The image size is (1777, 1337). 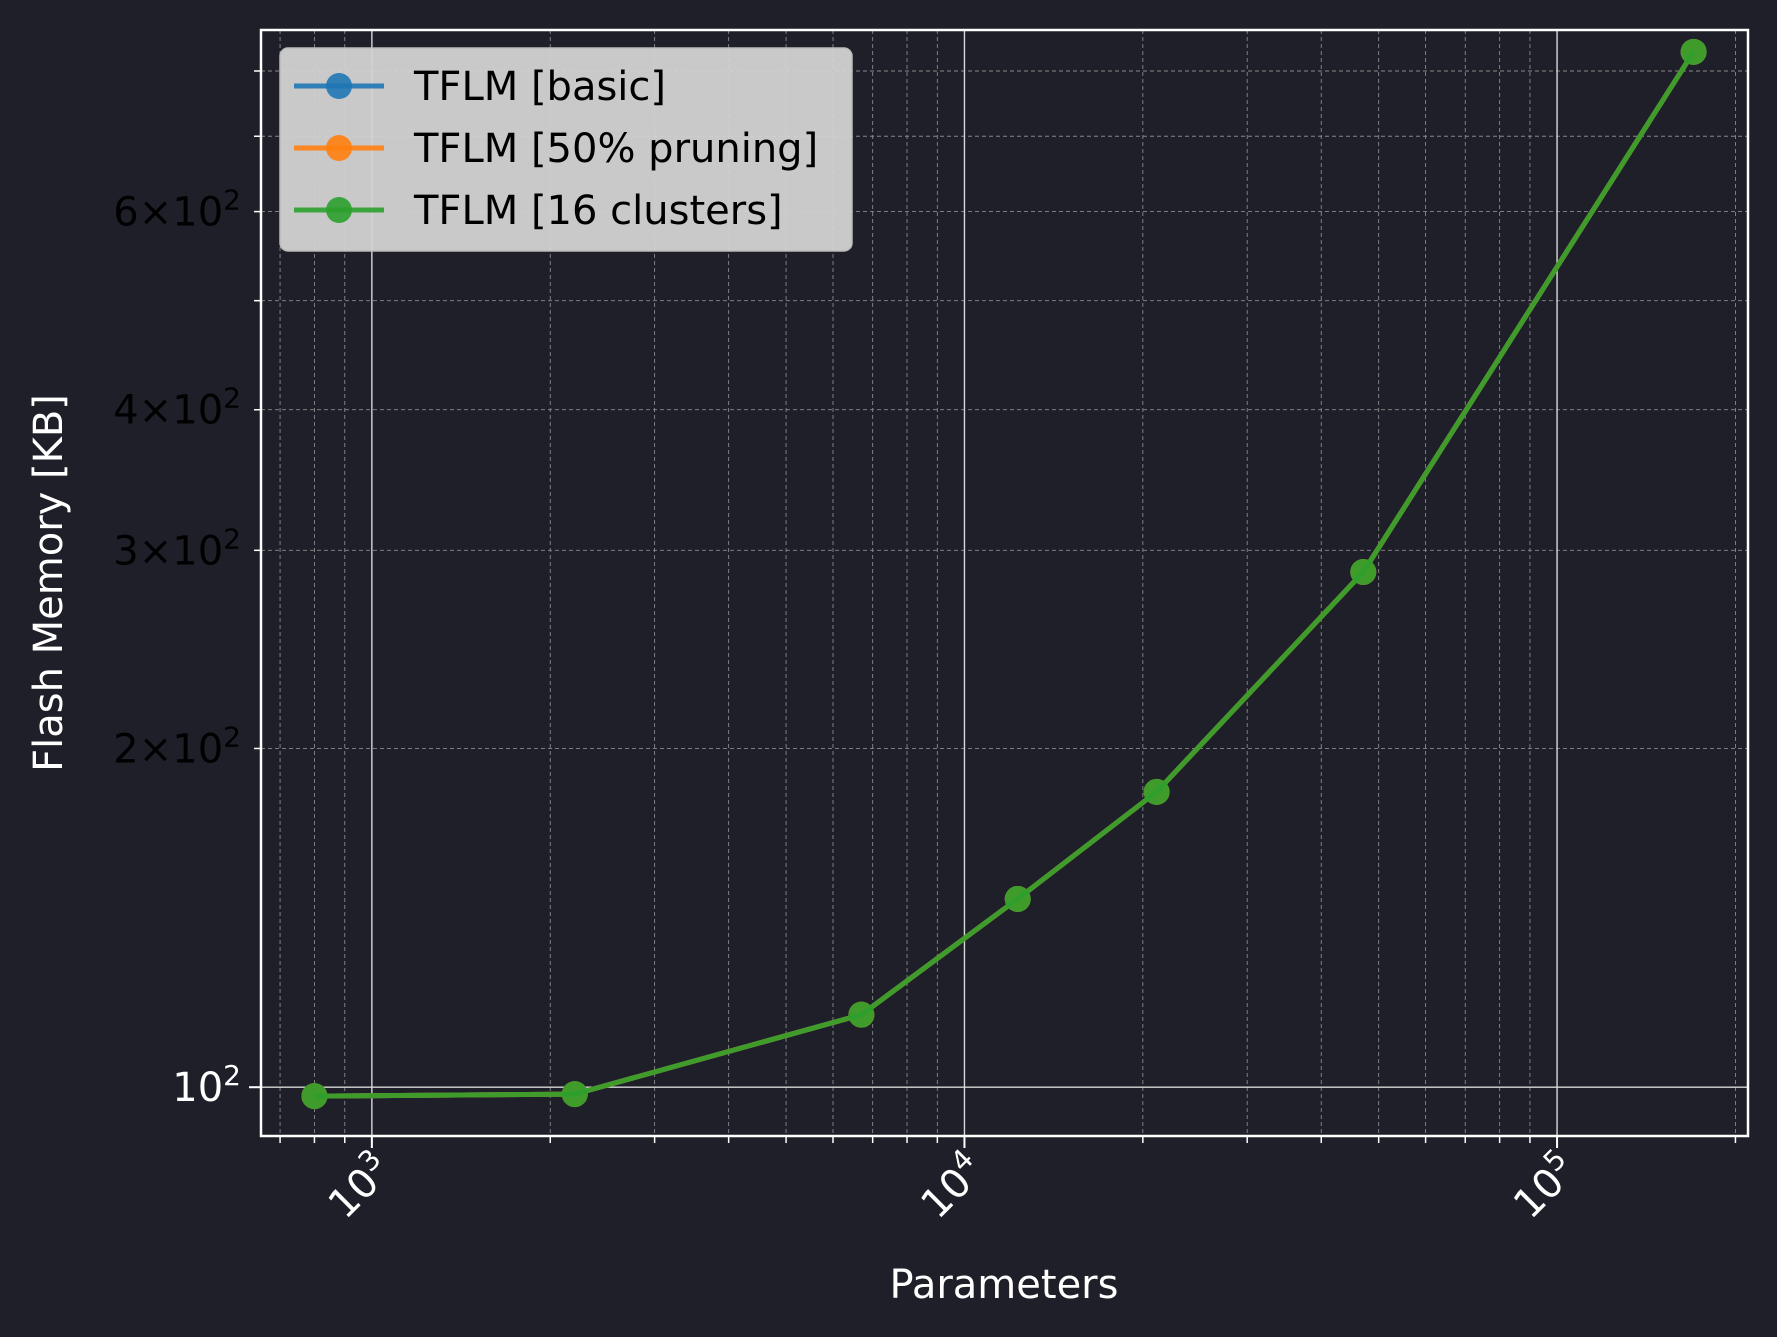 I want to click on y-tick-label: 3×102, so click(x=177, y=548).